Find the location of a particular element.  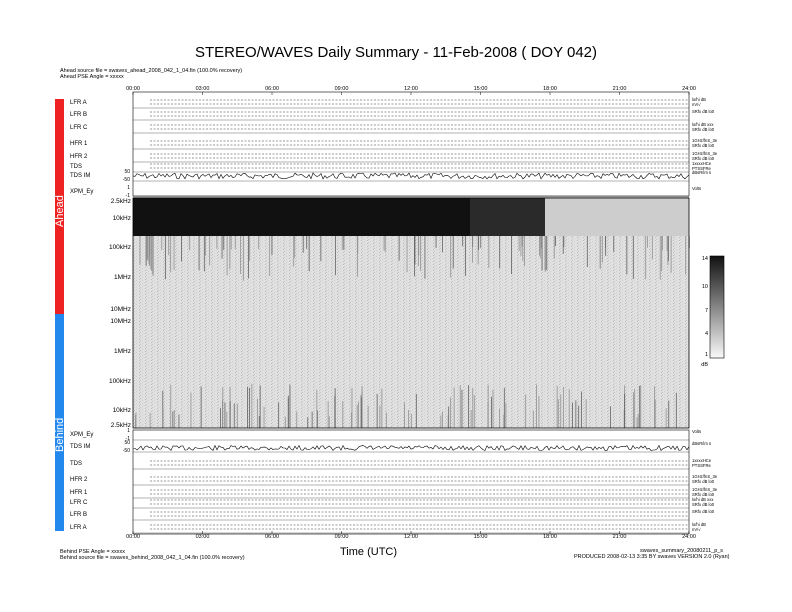

behind-pse-angle: Behind PSE Angle = xxxxx is located at coordinates (92, 552).